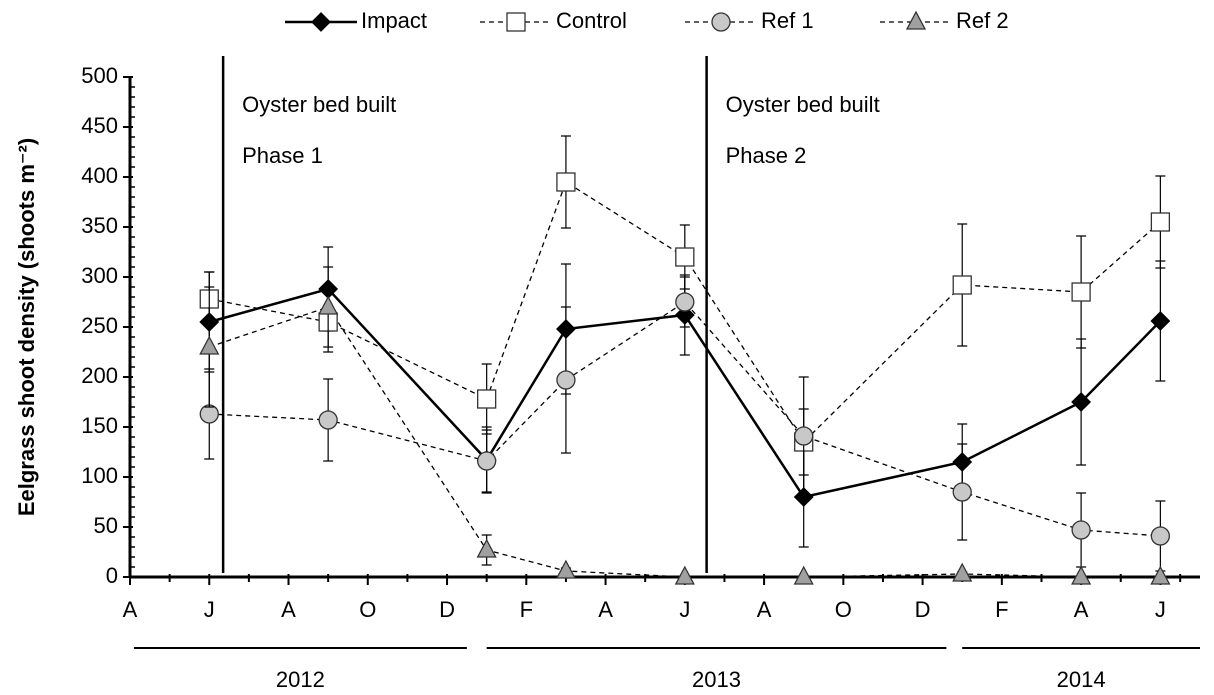 This screenshot has width=1214, height=695. Describe the element at coordinates (787, 20) in the screenshot. I see `legend-label: Ref 1` at that location.